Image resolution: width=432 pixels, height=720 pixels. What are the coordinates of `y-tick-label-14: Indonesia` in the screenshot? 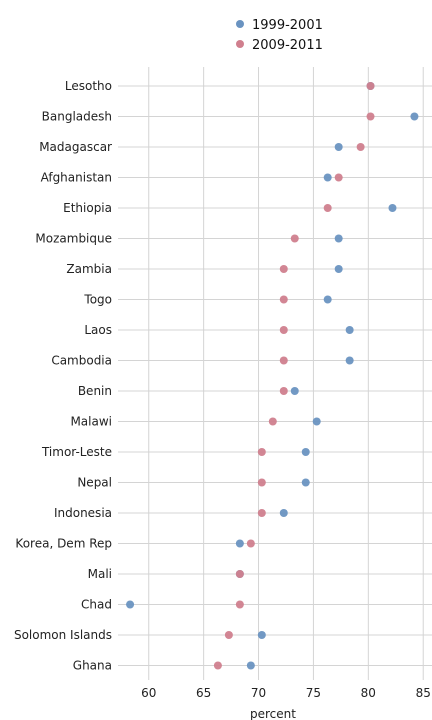 It's located at (83, 513).